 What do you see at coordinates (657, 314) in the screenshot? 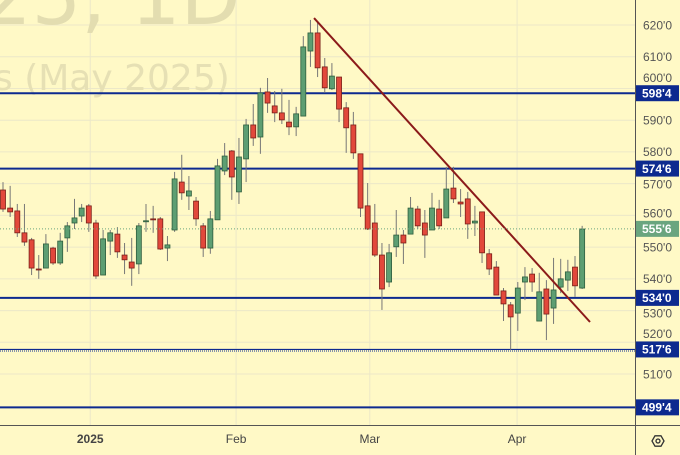
I see `price-tick-label: 530'0` at bounding box center [657, 314].